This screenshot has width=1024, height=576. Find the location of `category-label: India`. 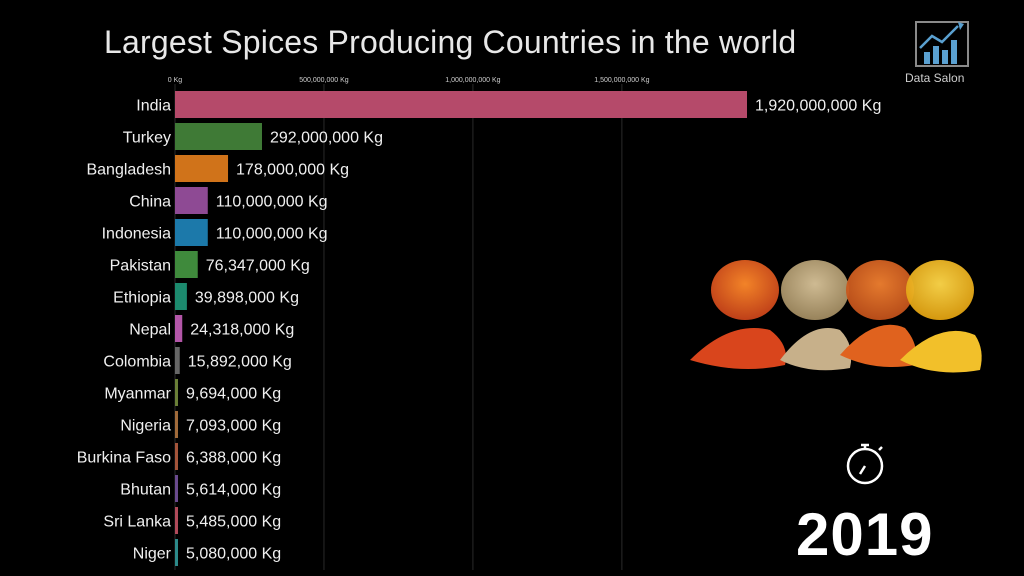

category-label: India is located at coordinates (153, 106).